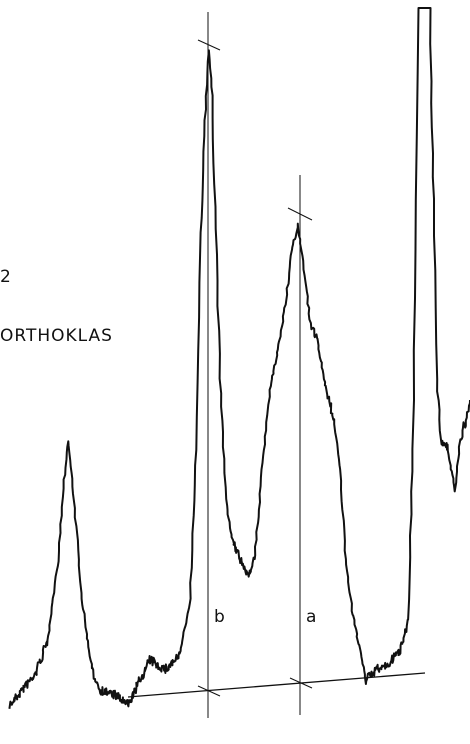 This screenshot has height=744, width=470. I want to click on label-b: b, so click(220, 617).